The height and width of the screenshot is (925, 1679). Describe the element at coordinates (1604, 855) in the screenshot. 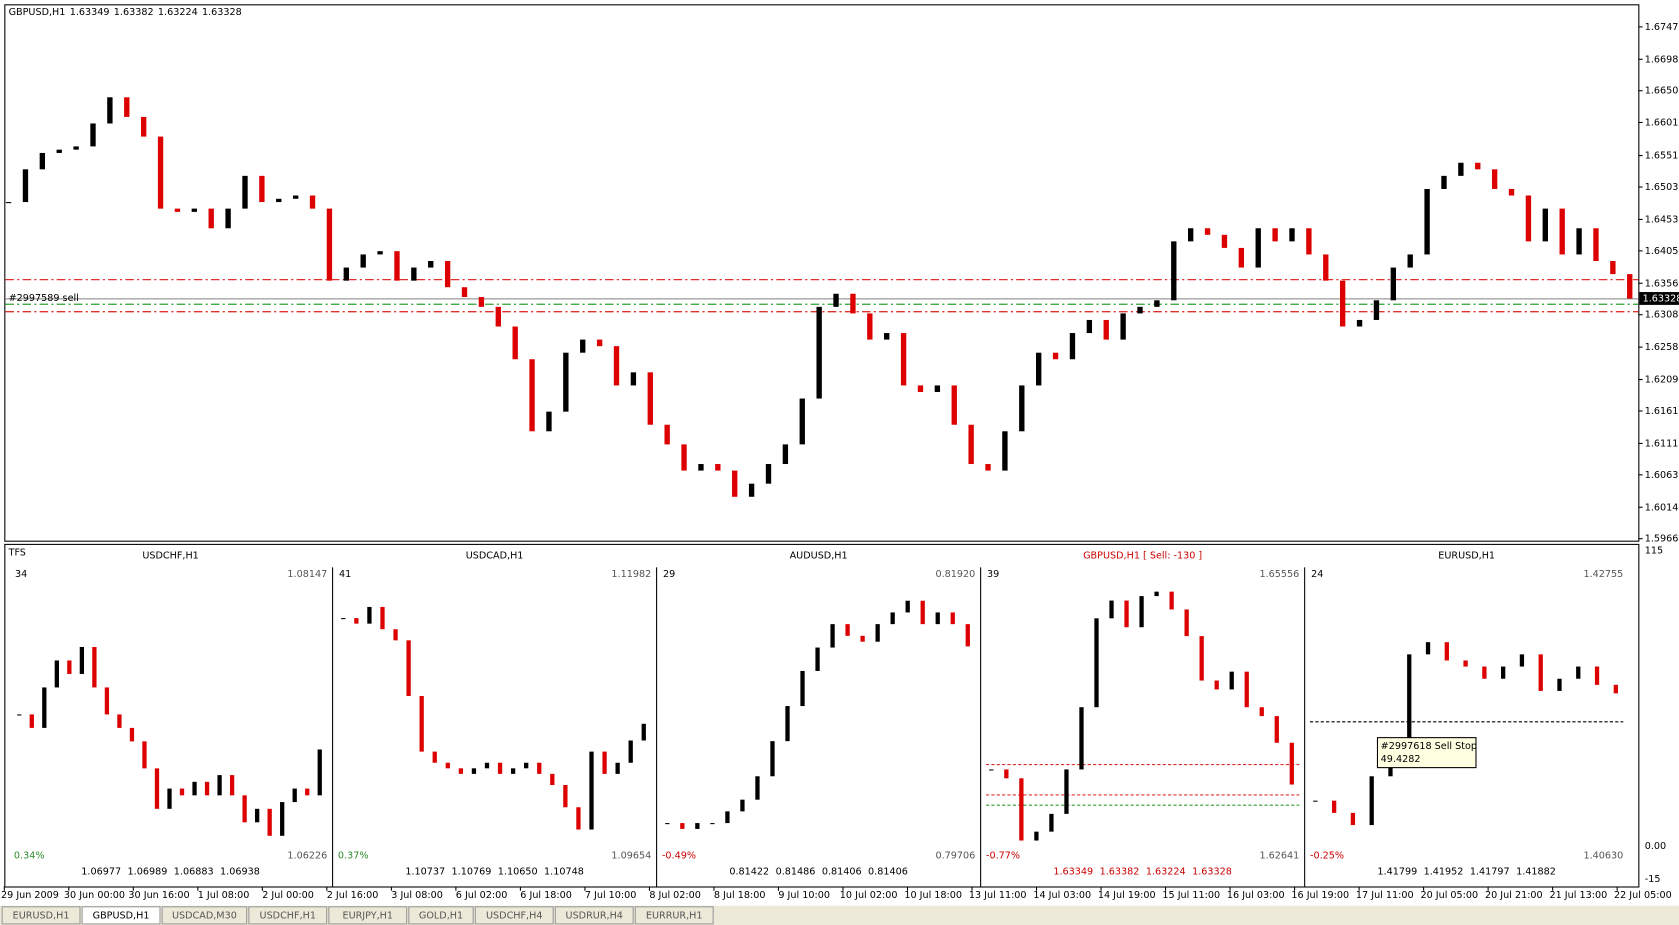

I see `min-price: 1.40630` at that location.